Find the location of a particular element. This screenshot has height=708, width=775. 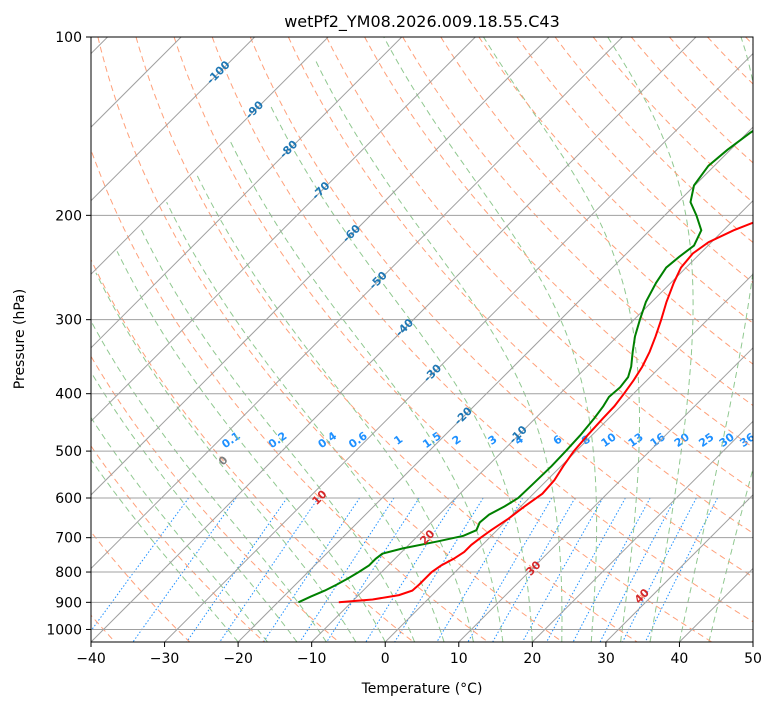

y-tick-label: 300 is located at coordinates (68, 321).